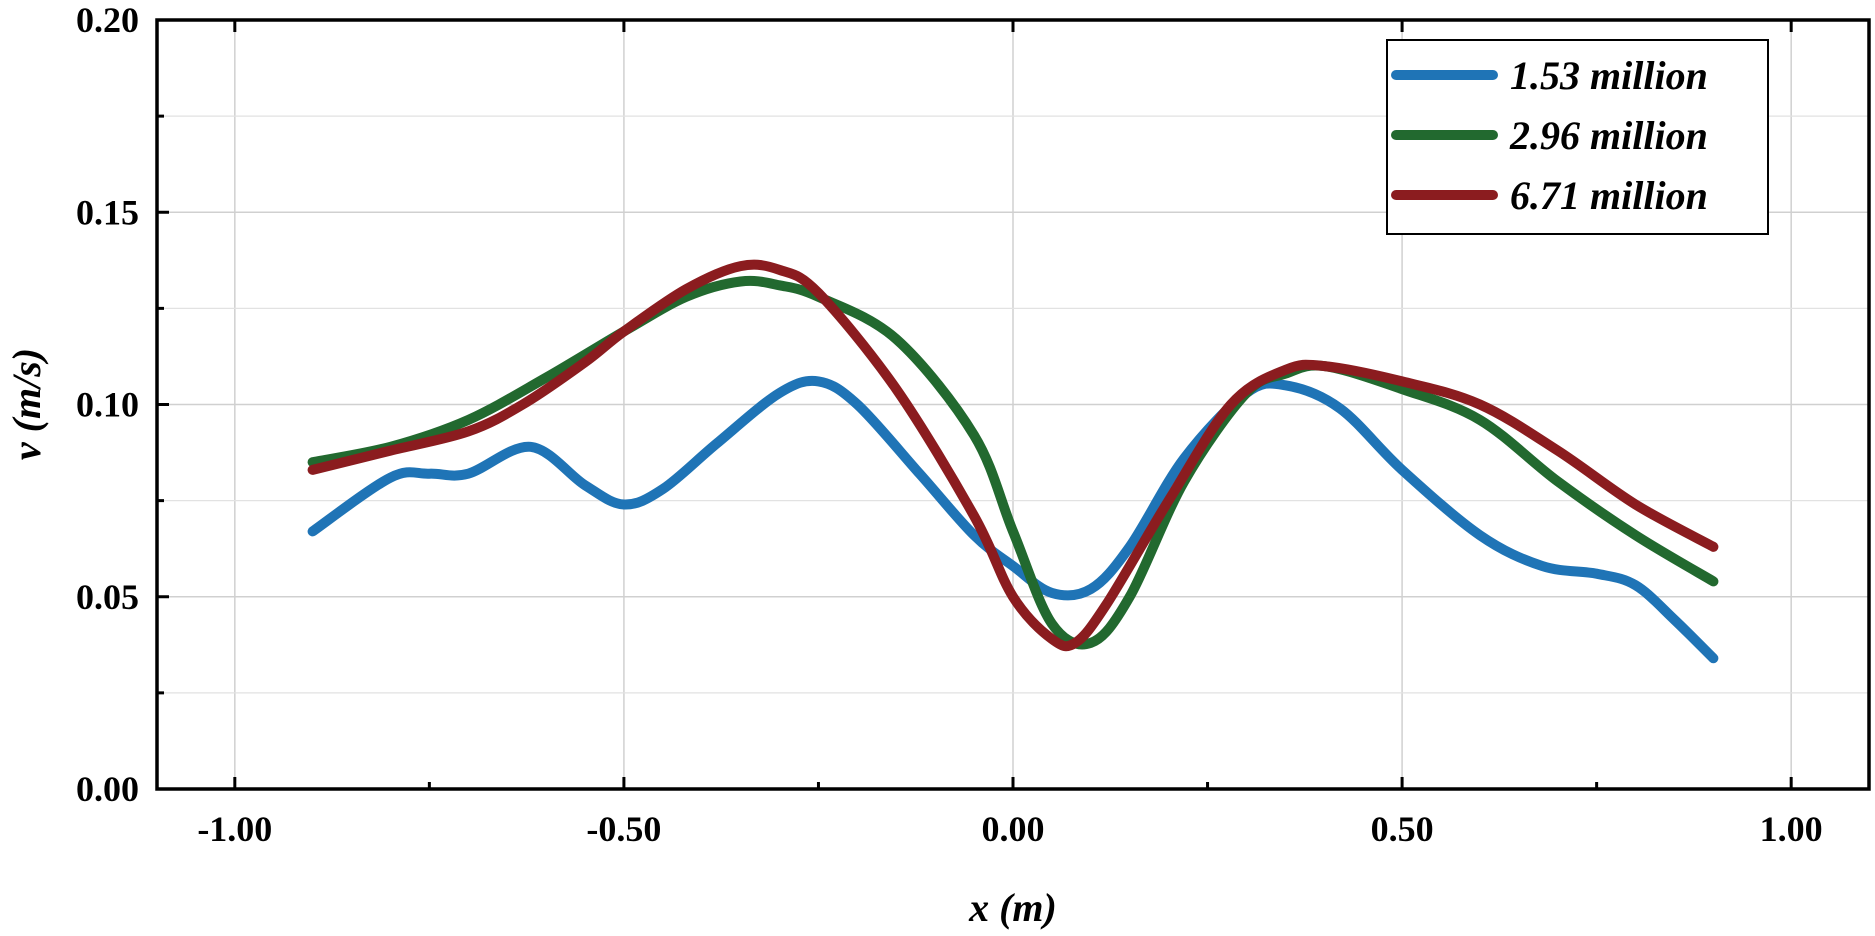 This screenshot has height=936, width=1875. Describe the element at coordinates (1791, 829) in the screenshot. I see `x-tick-label: 1.00` at that location.